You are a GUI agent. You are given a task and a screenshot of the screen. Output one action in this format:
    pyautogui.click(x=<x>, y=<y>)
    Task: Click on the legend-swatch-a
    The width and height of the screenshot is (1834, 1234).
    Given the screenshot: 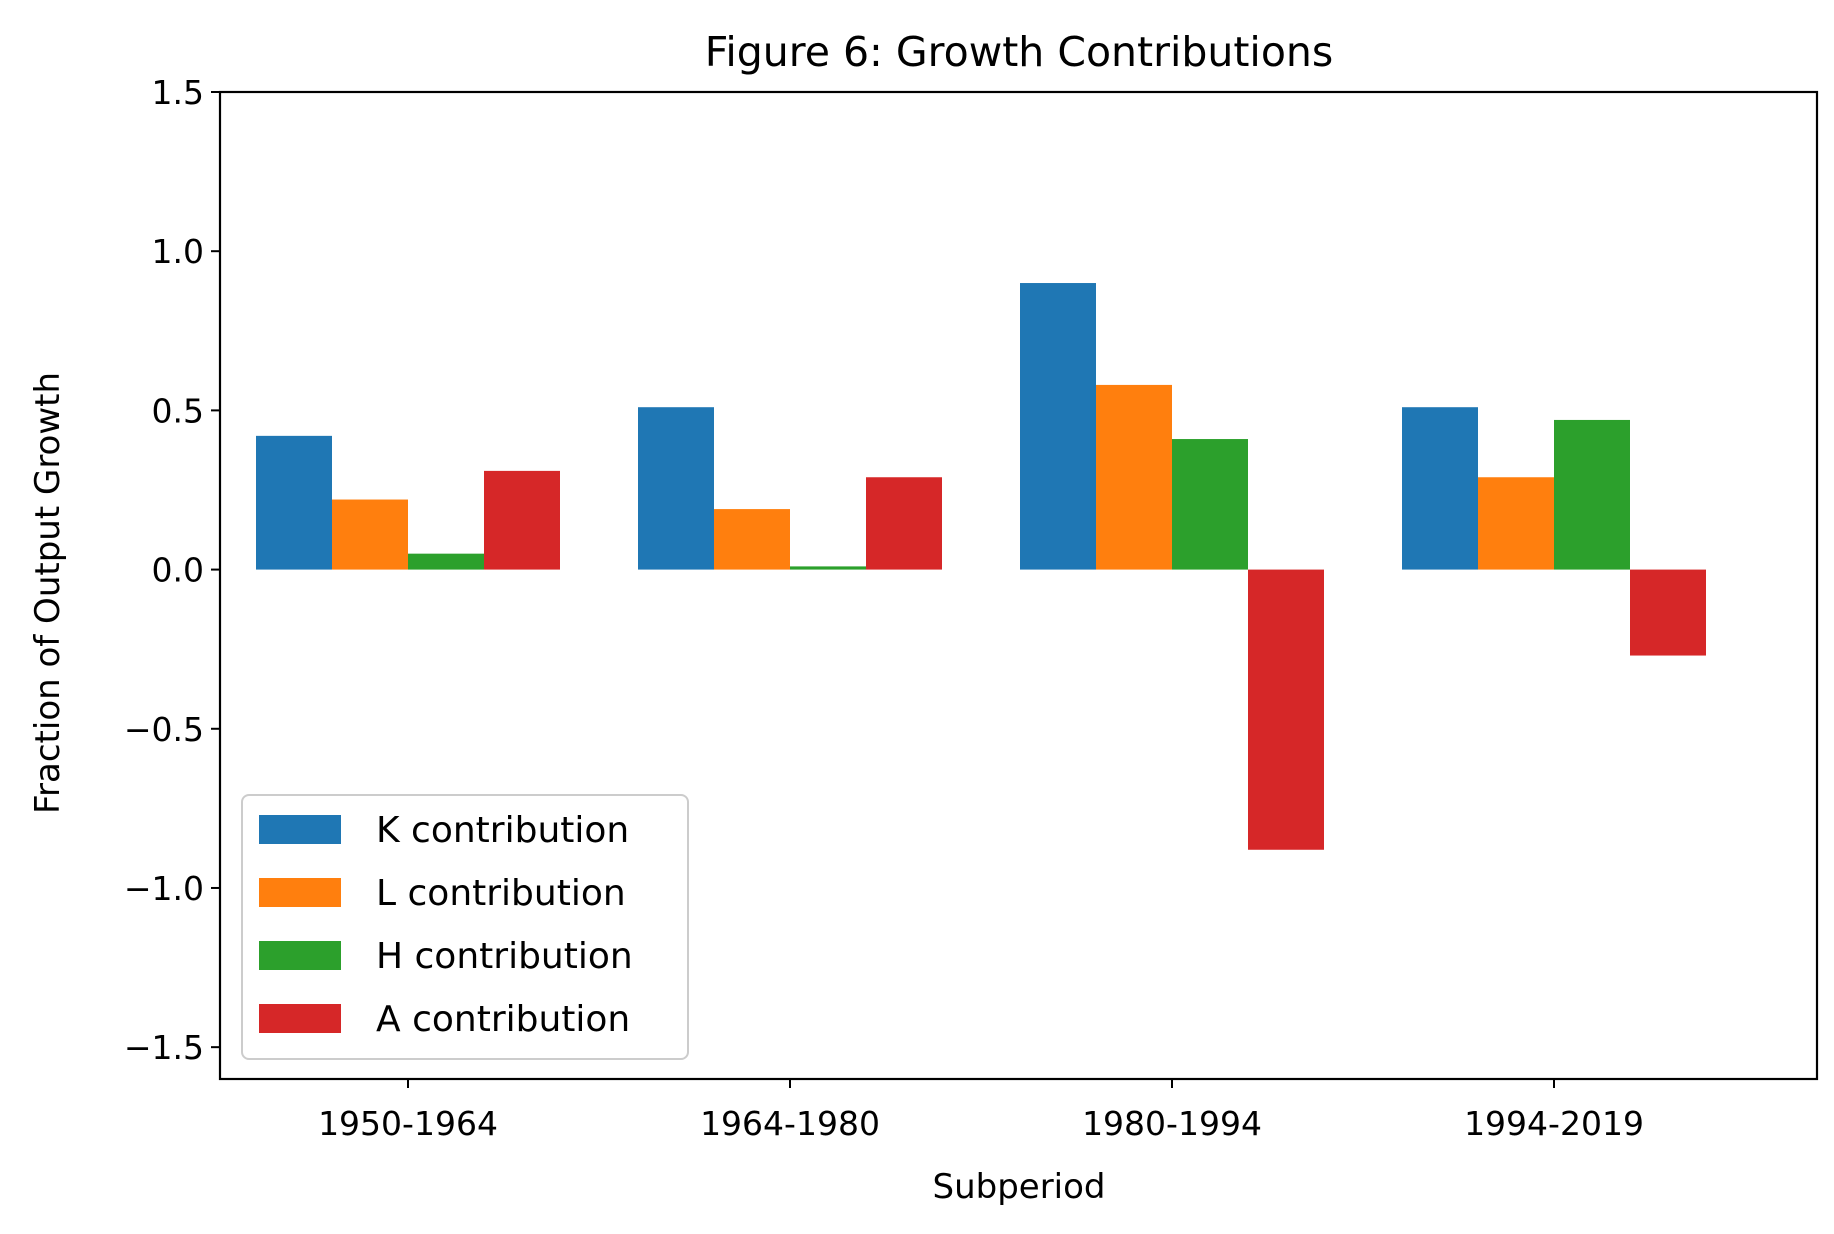 What is the action you would take?
    pyautogui.click(x=300, y=1018)
    